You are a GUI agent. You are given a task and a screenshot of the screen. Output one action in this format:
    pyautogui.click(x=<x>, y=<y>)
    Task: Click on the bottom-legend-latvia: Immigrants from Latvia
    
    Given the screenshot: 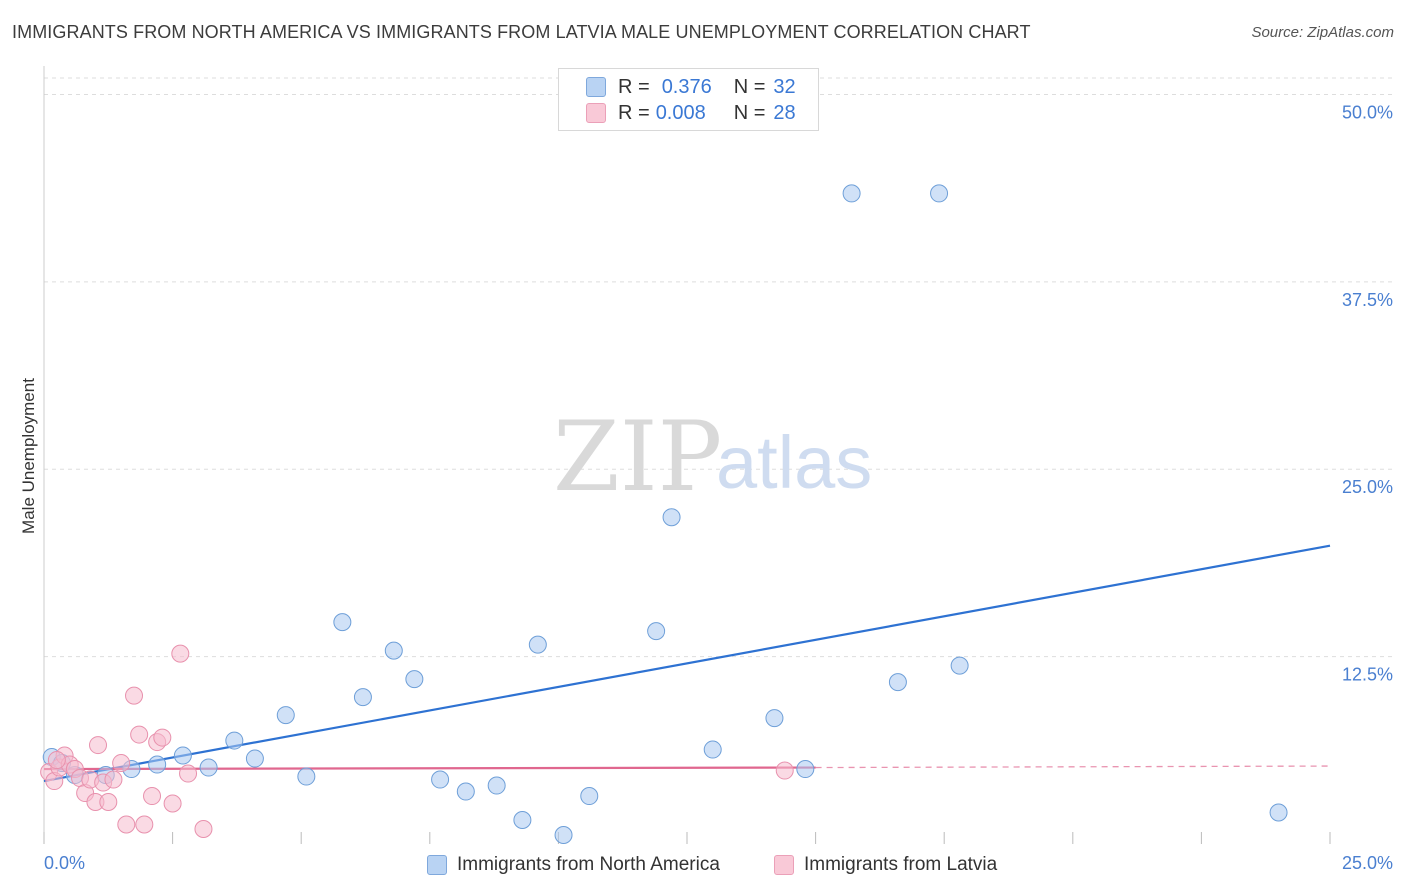 What is the action you would take?
    pyautogui.click(x=885, y=865)
    